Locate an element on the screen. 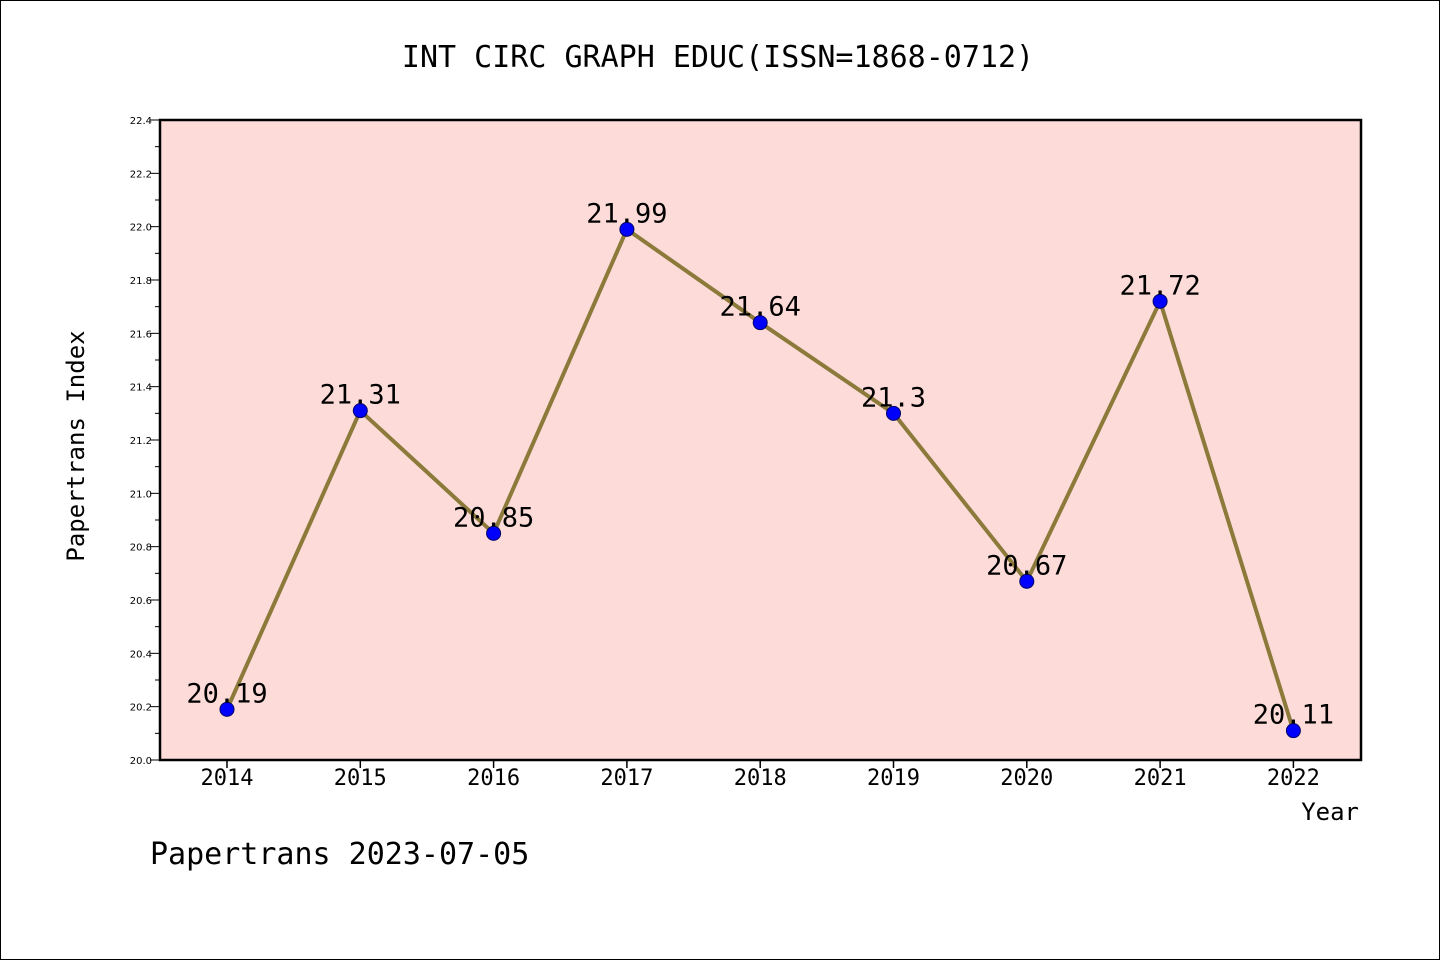 The width and height of the screenshot is (1440, 960). footer-text: Papertrans 2023-07-05 is located at coordinates (339, 854).